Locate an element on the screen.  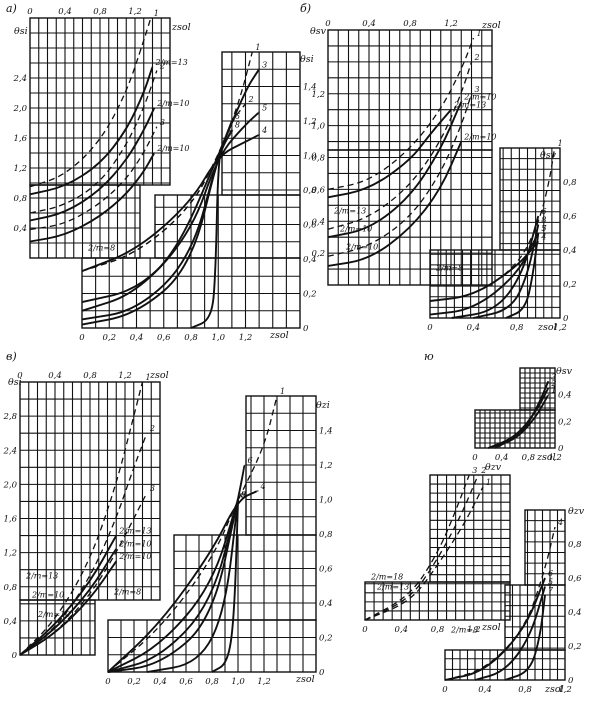
chart-0-0-ytick-label: 0,8 is located at coordinates (20, 199).